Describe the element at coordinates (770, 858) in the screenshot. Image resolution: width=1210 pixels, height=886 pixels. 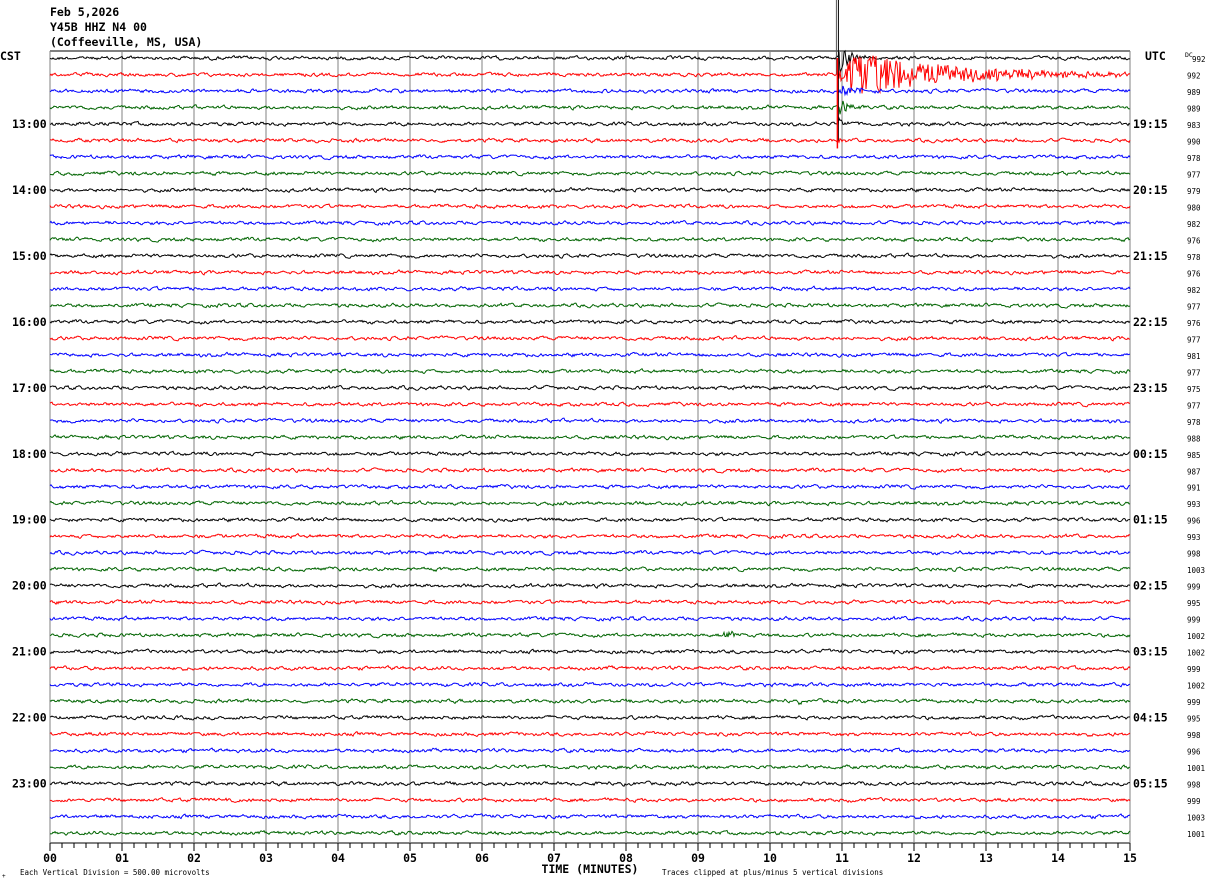
I see `x-tick-label: 10` at that location.